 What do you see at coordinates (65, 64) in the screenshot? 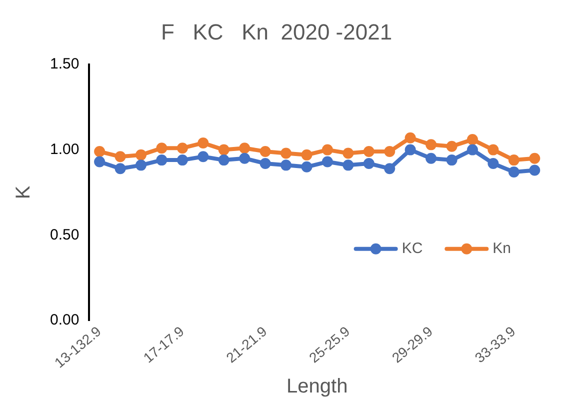
I see `y-tick-label: 1.50` at bounding box center [65, 64].